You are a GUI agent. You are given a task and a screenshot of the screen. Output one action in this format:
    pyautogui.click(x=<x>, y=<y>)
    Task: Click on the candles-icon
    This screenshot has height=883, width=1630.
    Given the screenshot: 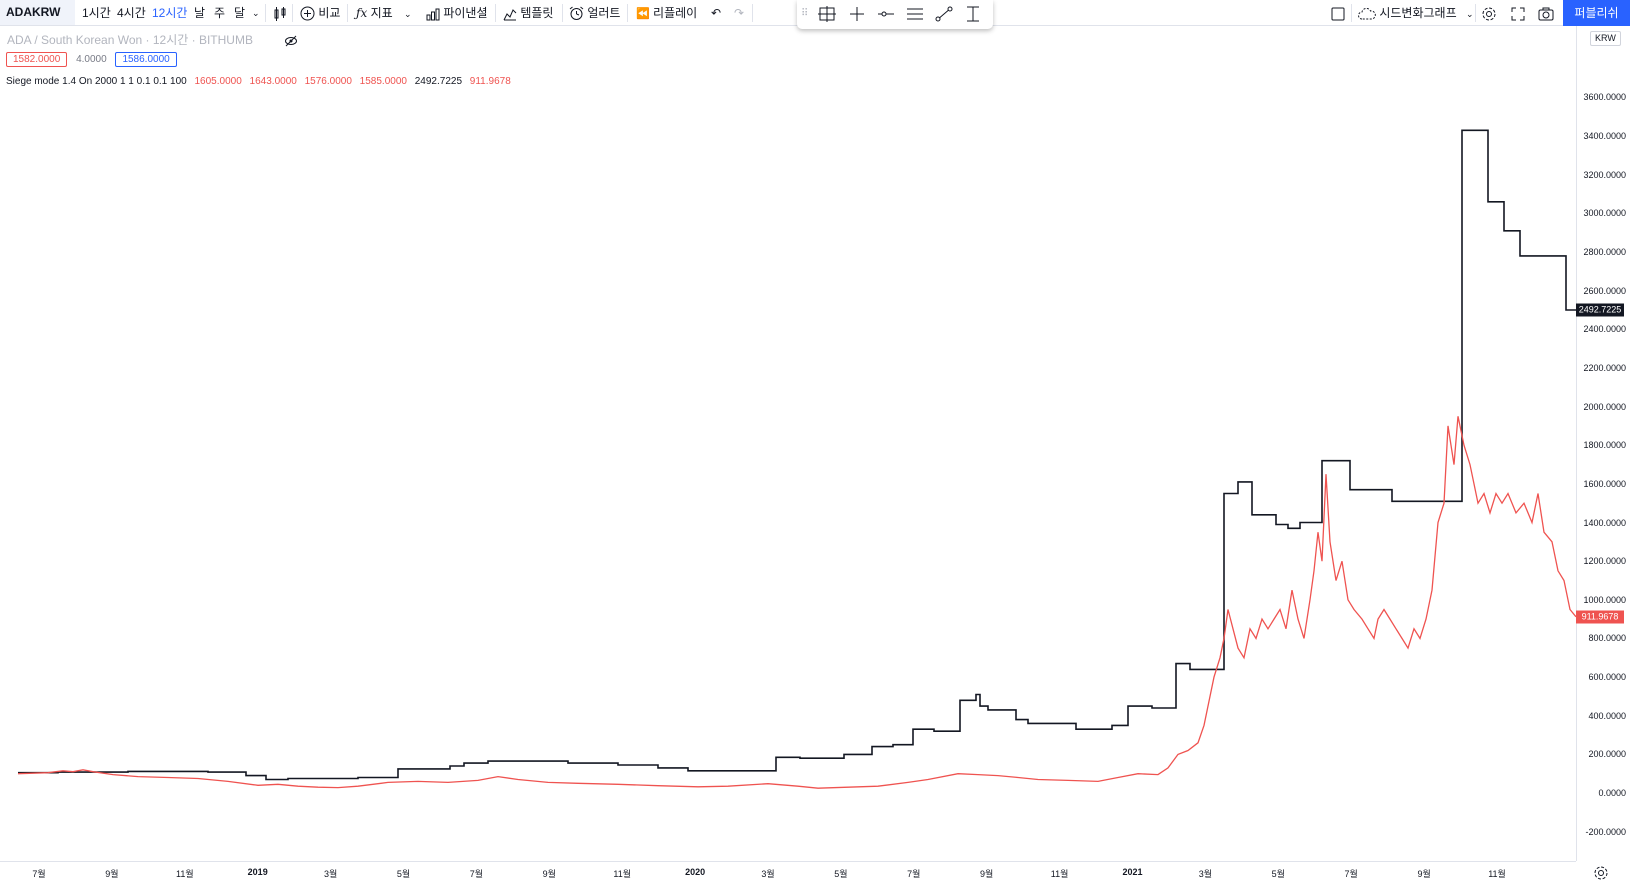 What is the action you would take?
    pyautogui.click(x=280, y=13)
    